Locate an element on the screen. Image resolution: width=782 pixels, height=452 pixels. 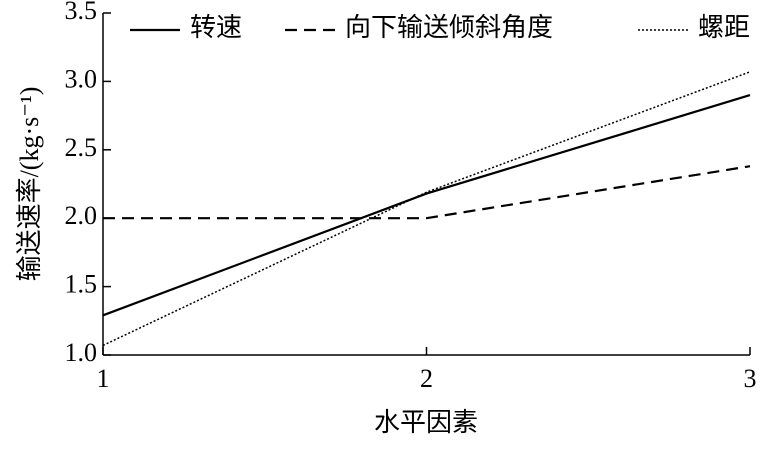
y-tick-label: 3.5 is located at coordinates (81, 12).